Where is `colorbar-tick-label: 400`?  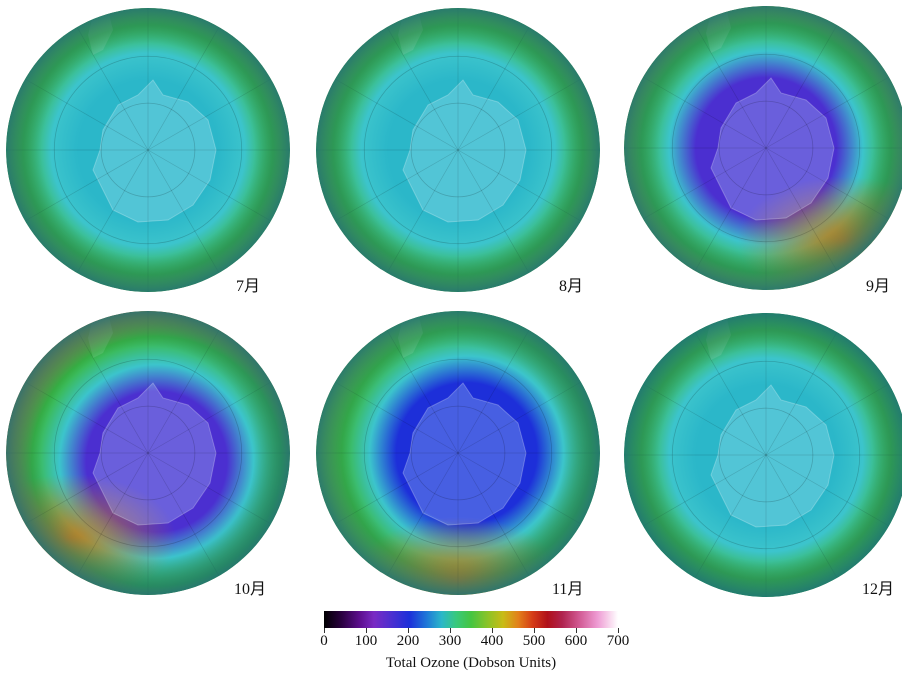 colorbar-tick-label: 400 is located at coordinates (492, 641).